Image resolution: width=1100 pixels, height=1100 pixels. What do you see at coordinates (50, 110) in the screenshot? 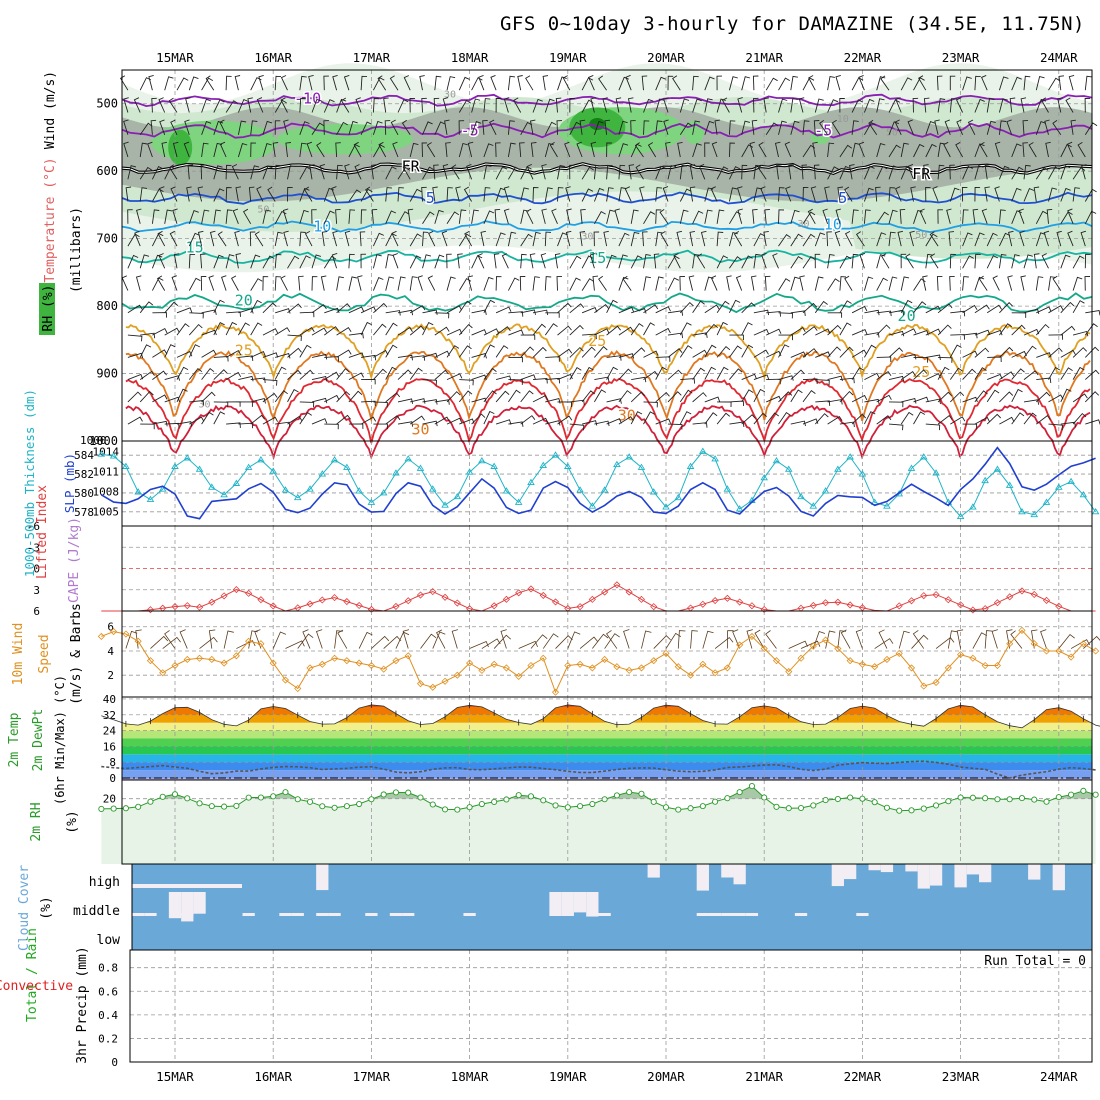
I see `label-wind: Wind (m/s)` at bounding box center [50, 110].